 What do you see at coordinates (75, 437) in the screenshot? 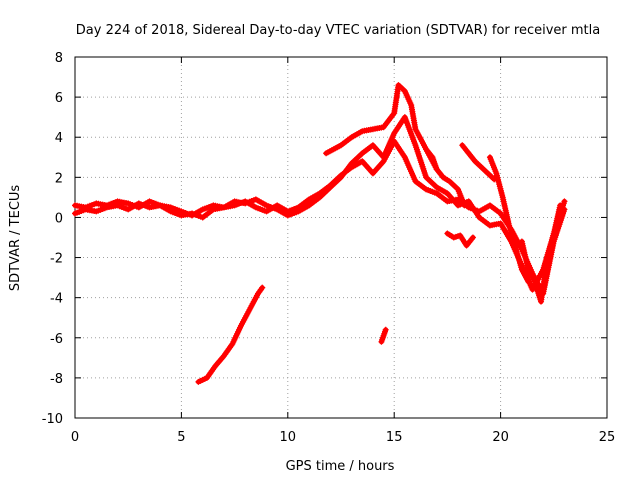
I see `x-tick-label: 0` at bounding box center [75, 437].